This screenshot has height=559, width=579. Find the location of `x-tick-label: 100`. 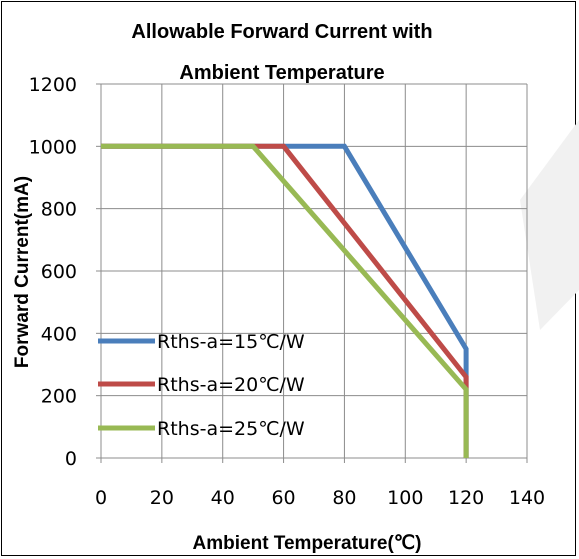

x-tick-label: 100 is located at coordinates (405, 498).